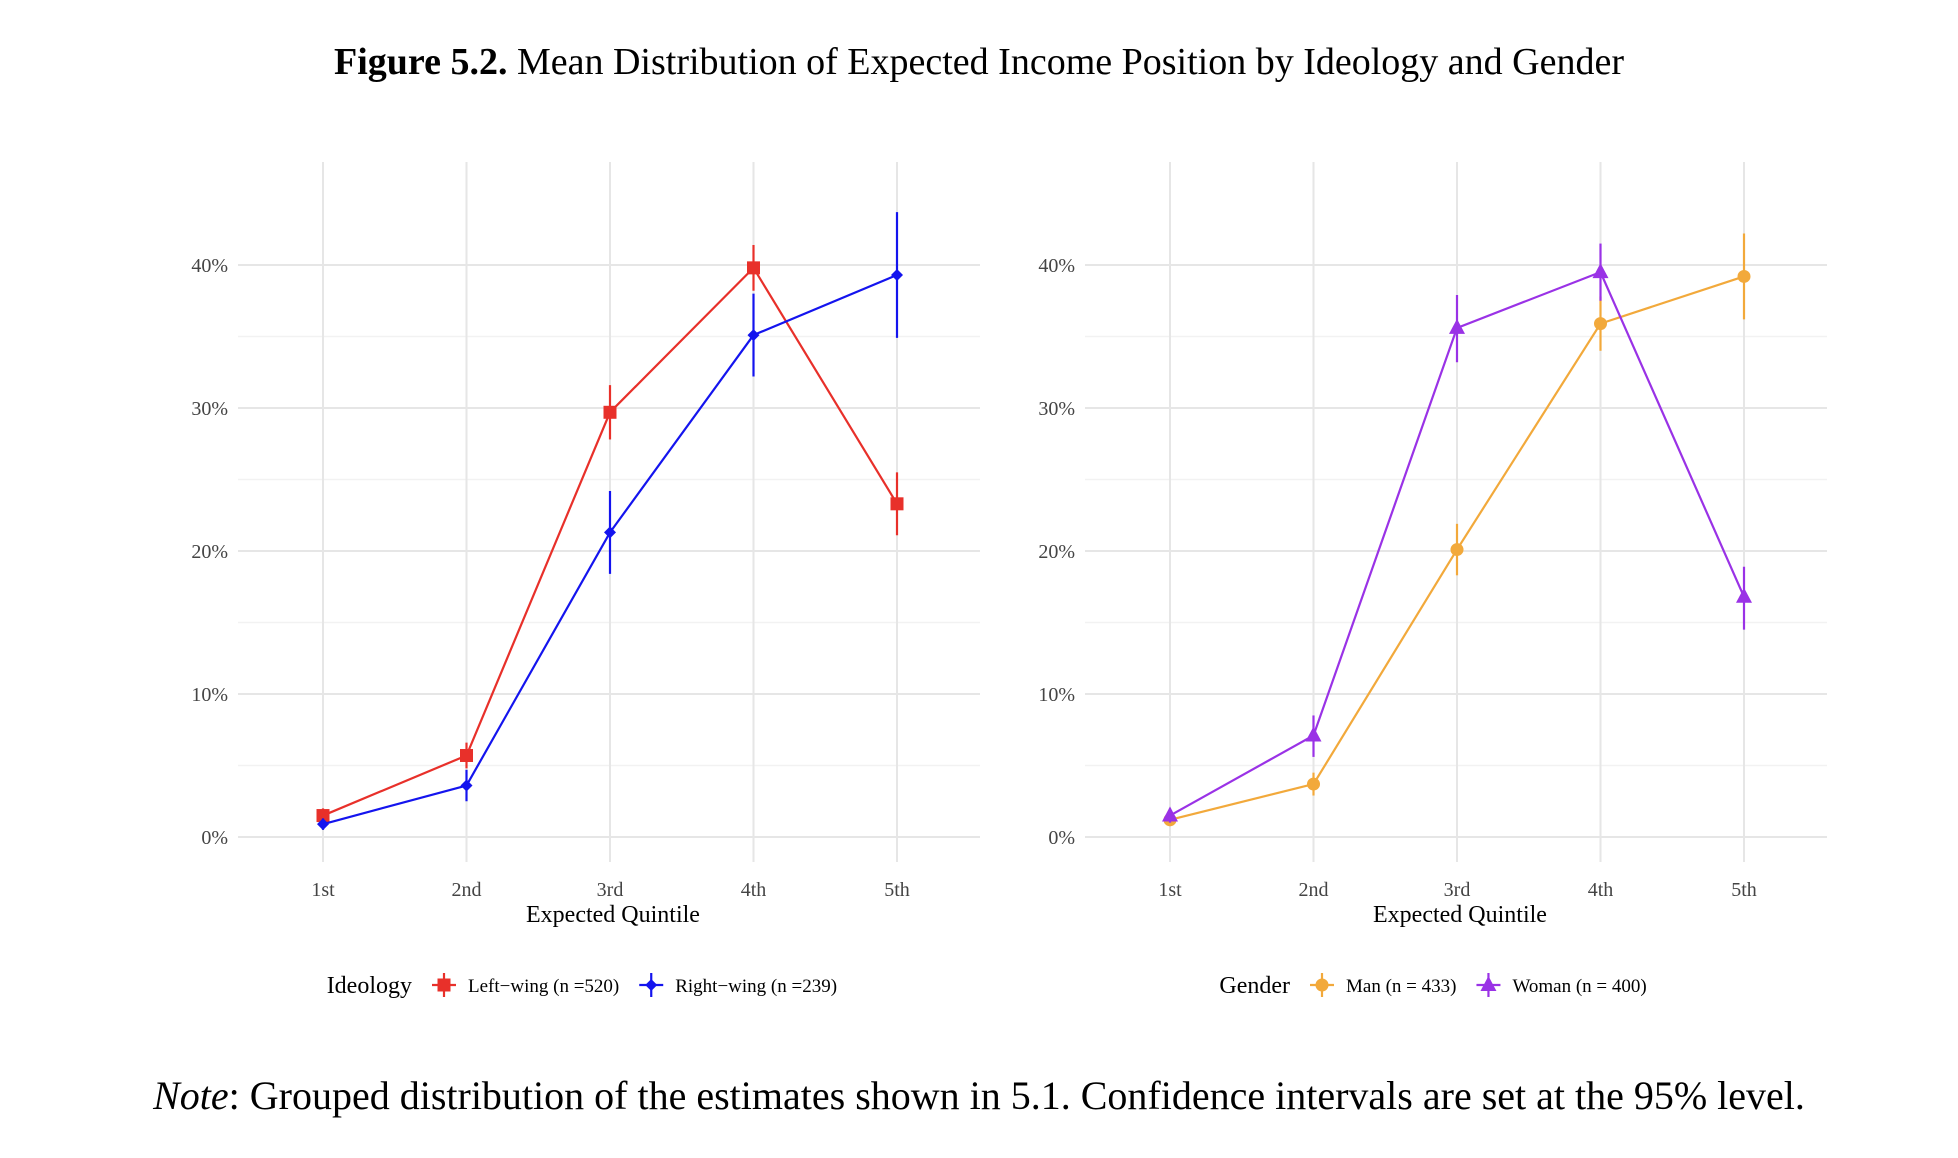 This screenshot has height=1158, width=1958. Describe the element at coordinates (756, 986) in the screenshot. I see `legend-label: Right−wing (n =239)` at that location.